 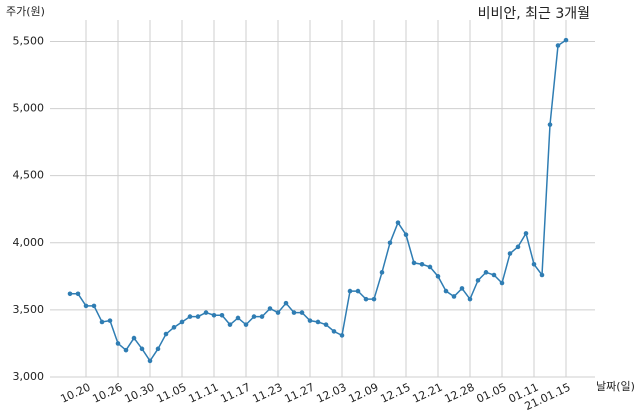 What do you see at coordinates (363, 393) in the screenshot?
I see `x-tick-label: 12.09` at bounding box center [363, 393].